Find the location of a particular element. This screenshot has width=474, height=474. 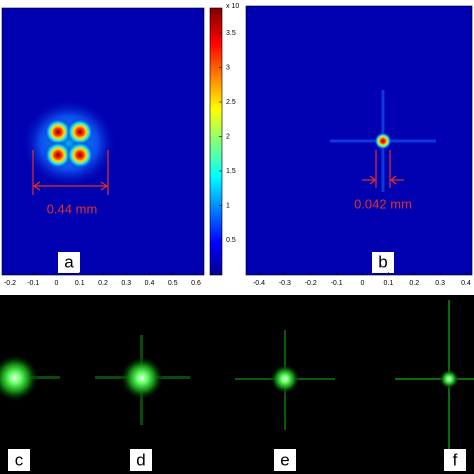

panel-label: f is located at coordinates (455, 459).